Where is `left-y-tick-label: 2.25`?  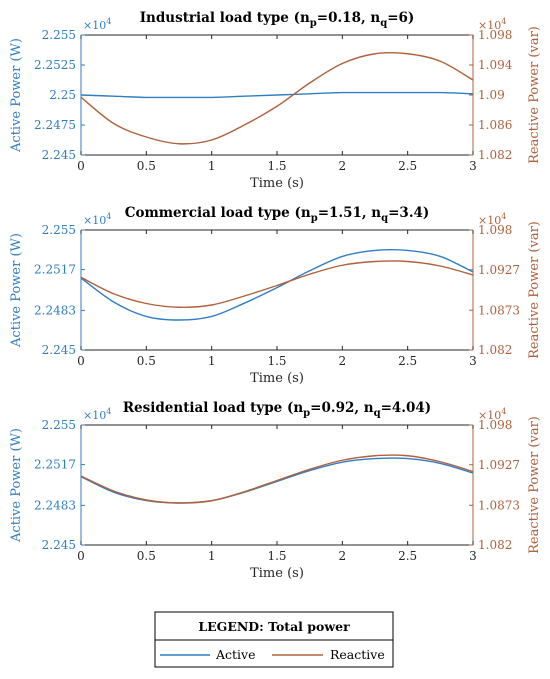 left-y-tick-label: 2.25 is located at coordinates (62, 95).